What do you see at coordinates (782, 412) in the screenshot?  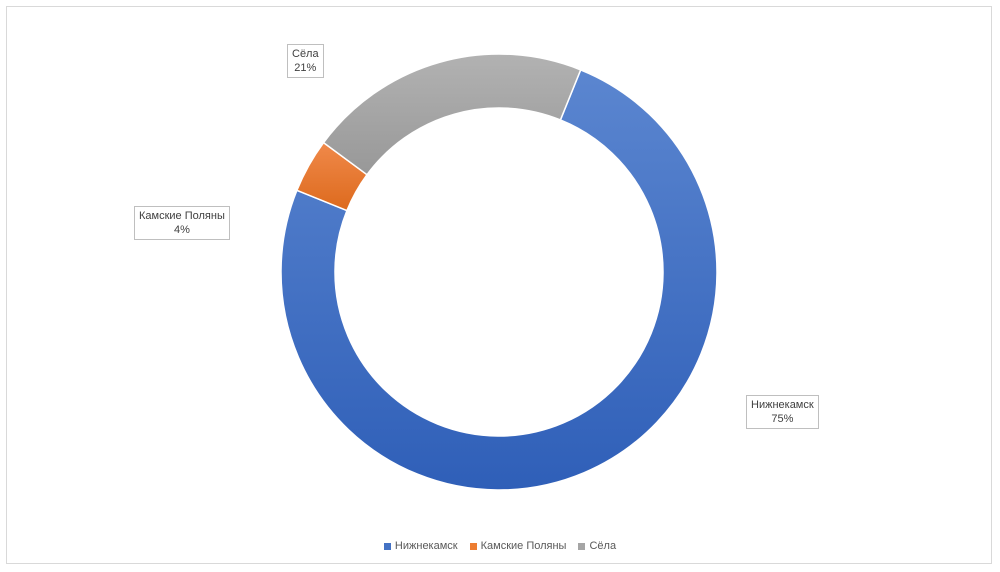 I see `data-label-nizhnekamsk: Нижнекамск 75%` at bounding box center [782, 412].